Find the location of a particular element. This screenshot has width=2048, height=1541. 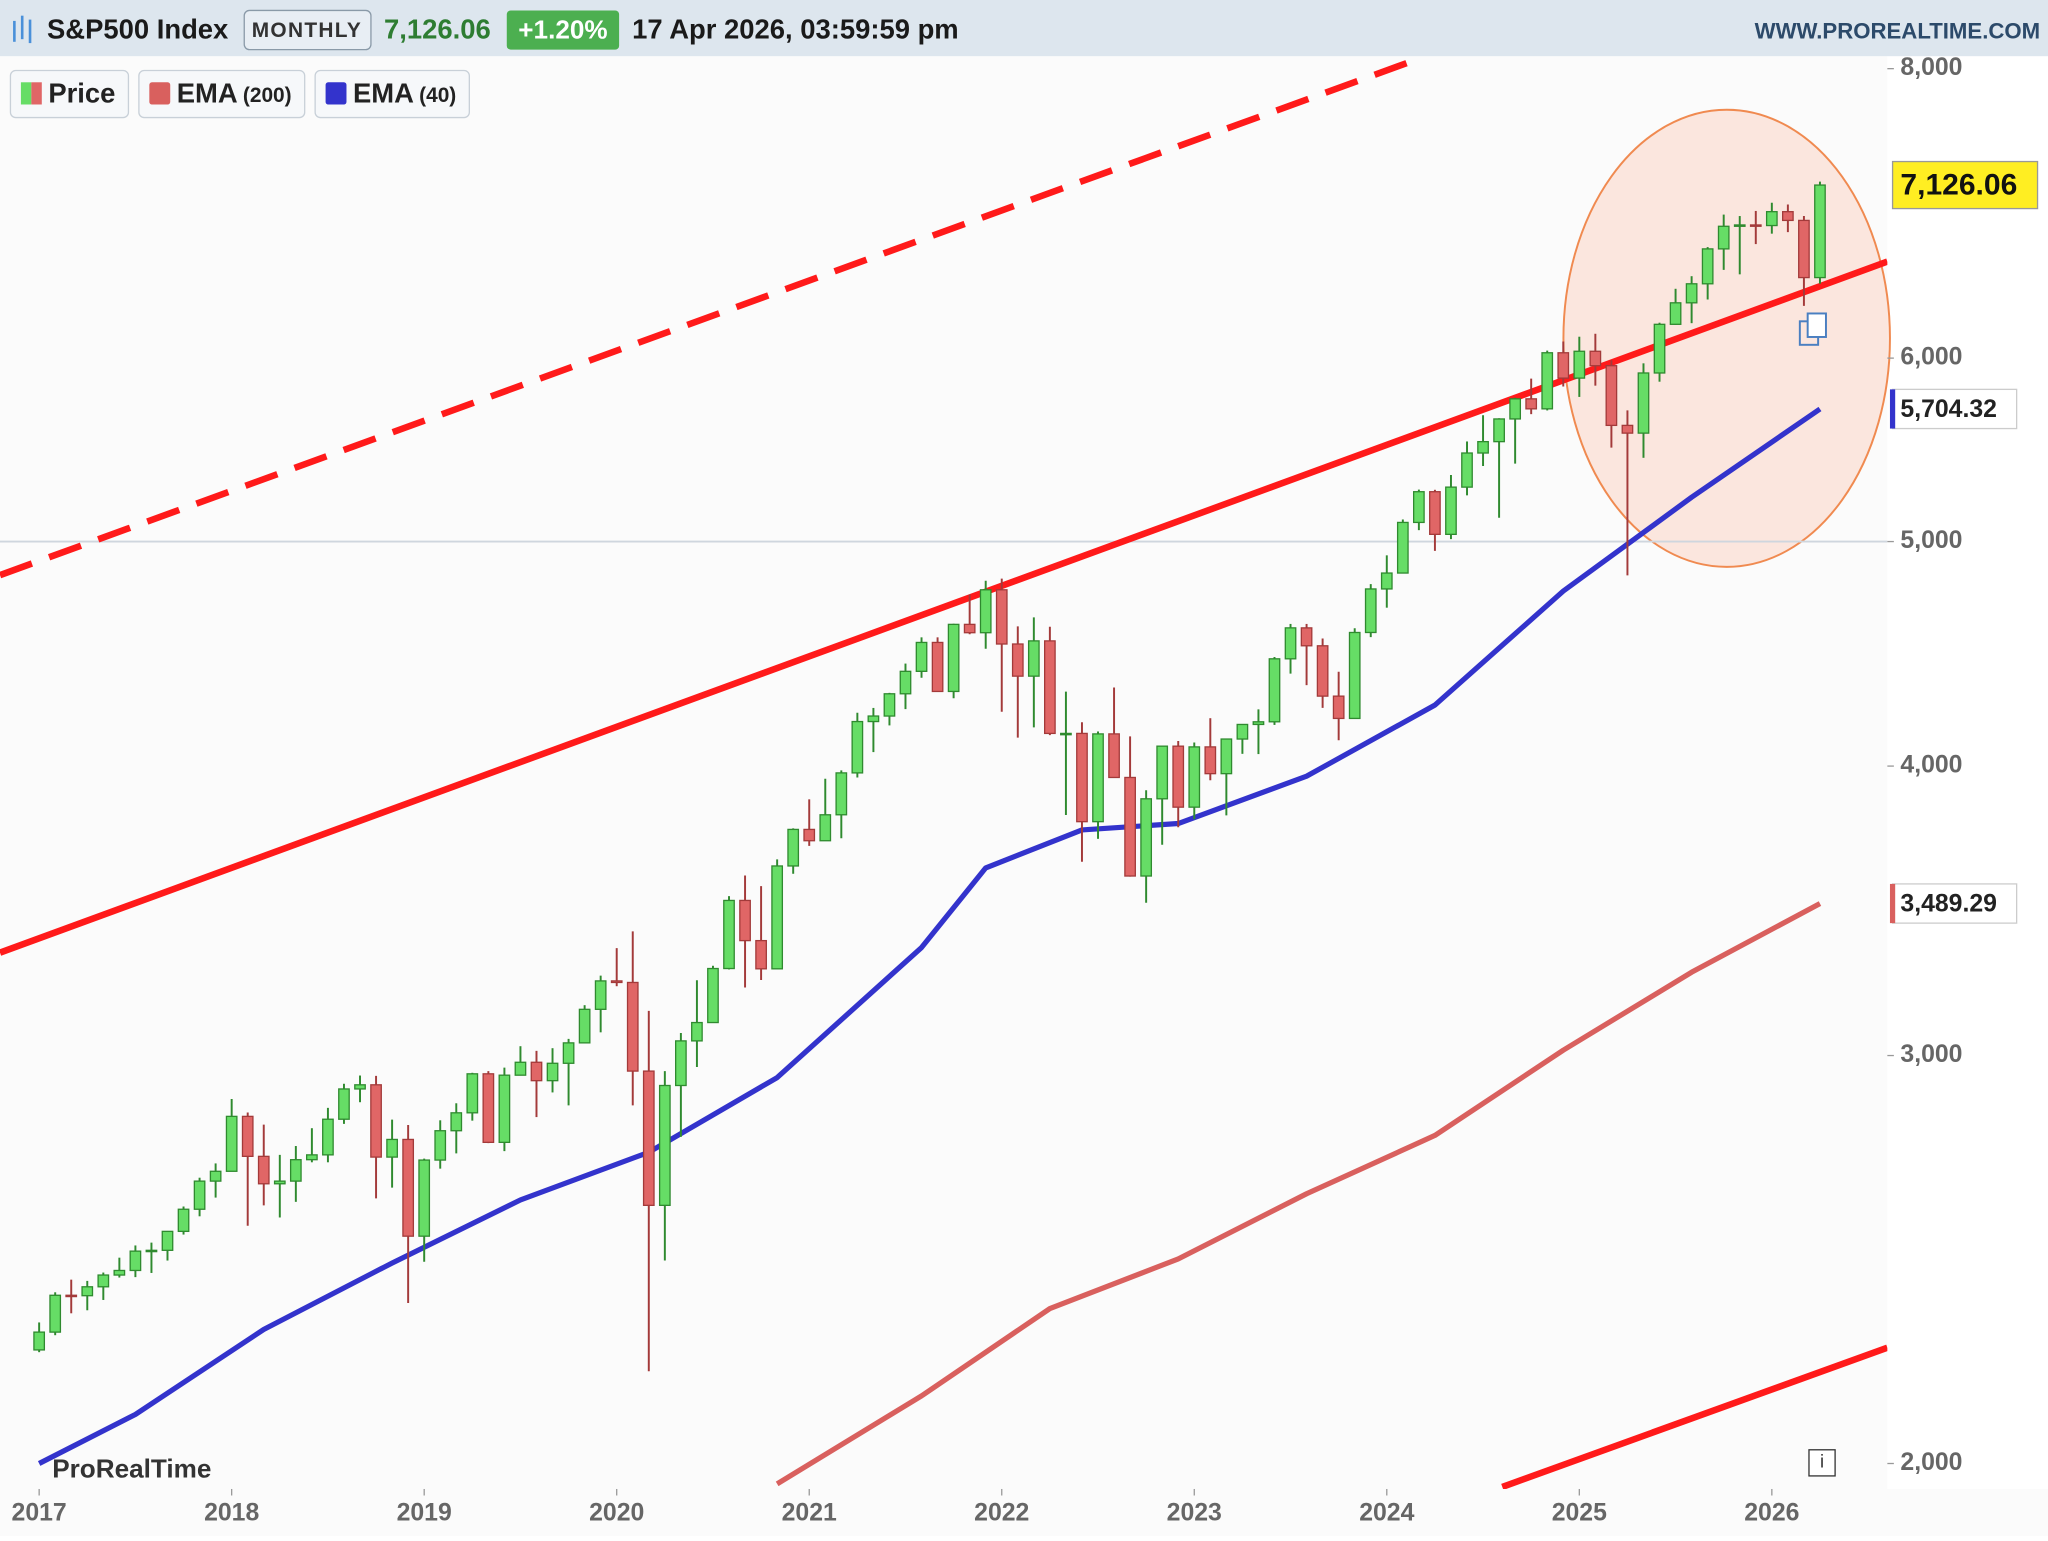

highlight-ellipse is located at coordinates (1726, 338).